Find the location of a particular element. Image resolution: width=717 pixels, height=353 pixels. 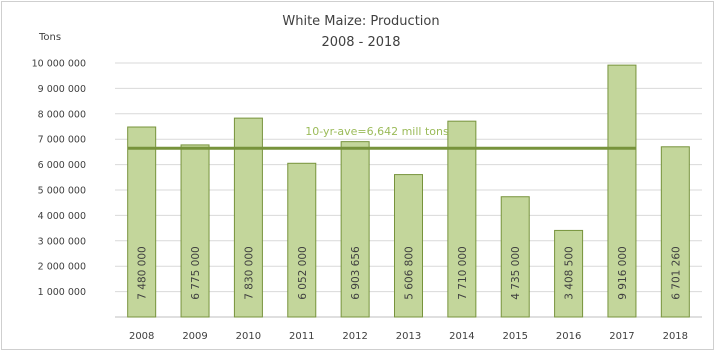

bar-value-label: 7 830 000 is located at coordinates (249, 272).